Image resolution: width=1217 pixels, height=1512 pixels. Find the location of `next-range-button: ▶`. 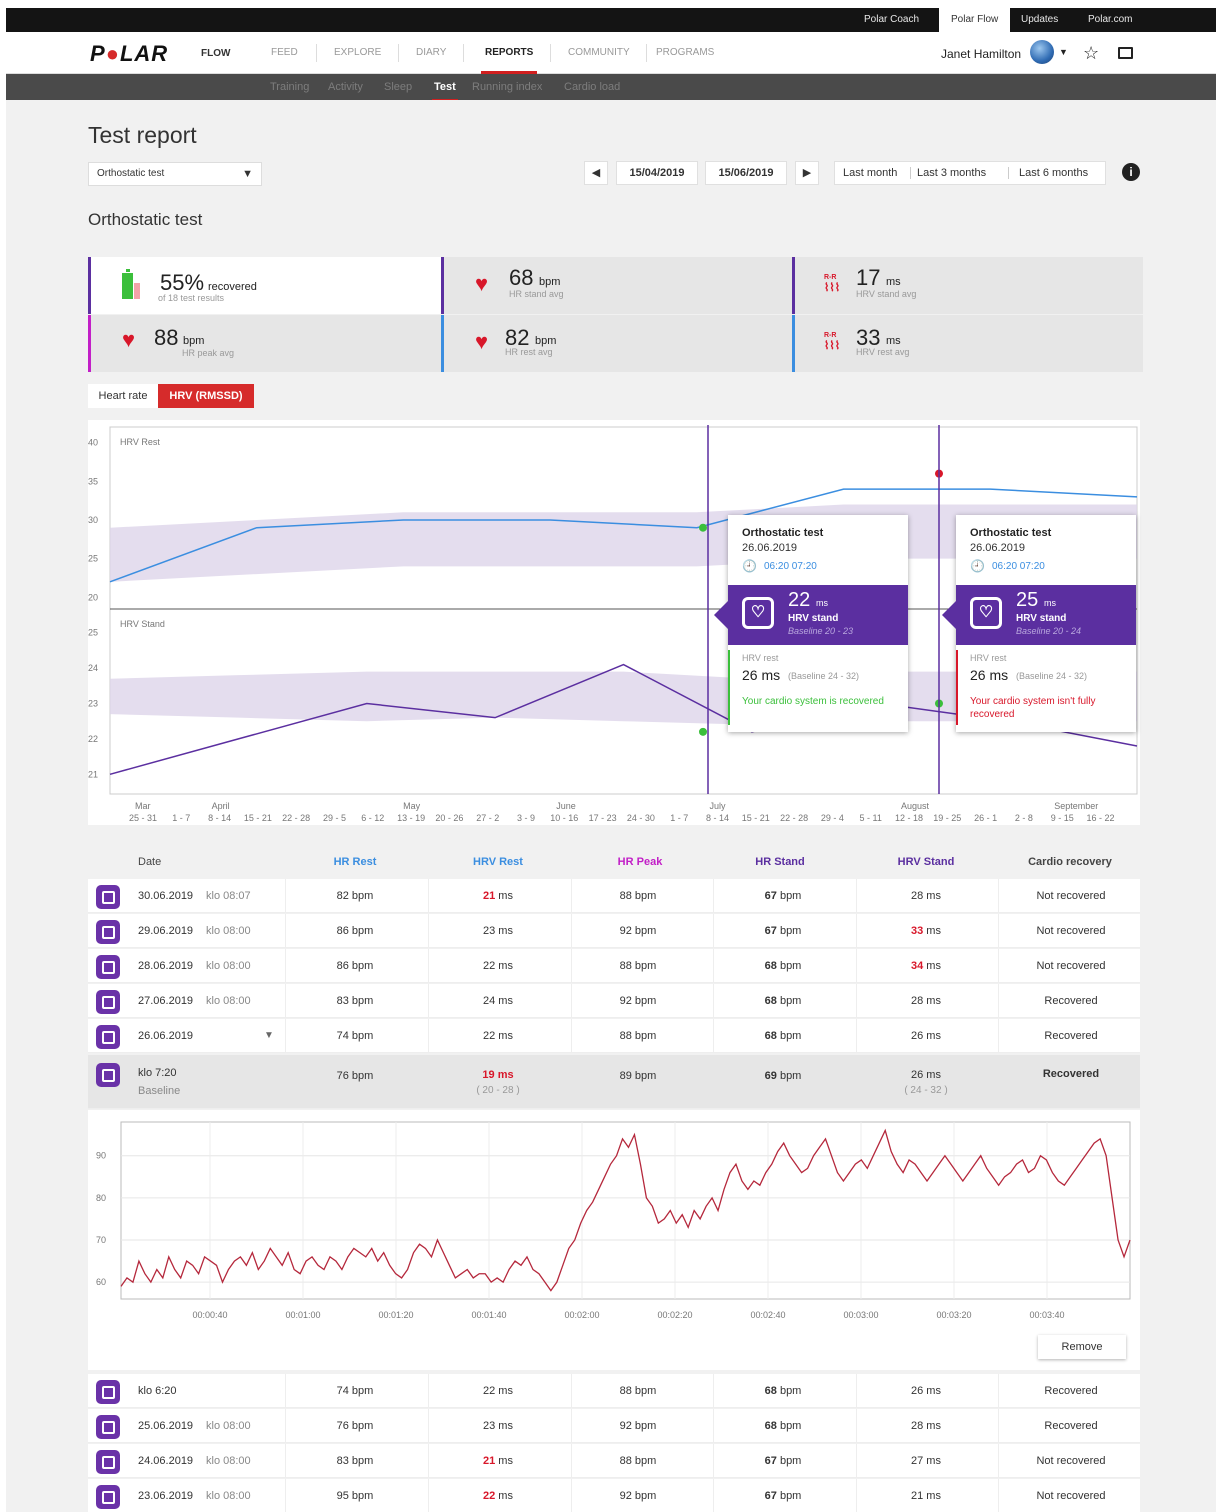

next-range-button: ▶ is located at coordinates (807, 173).